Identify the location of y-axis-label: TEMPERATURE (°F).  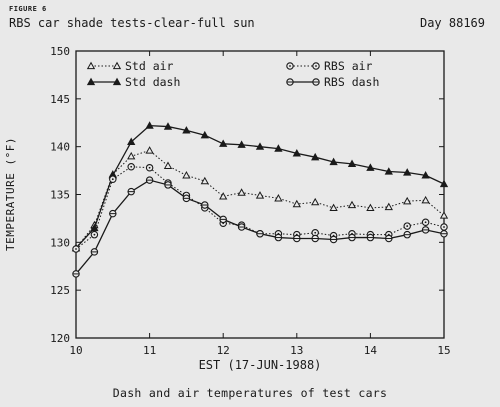
(10, 194).